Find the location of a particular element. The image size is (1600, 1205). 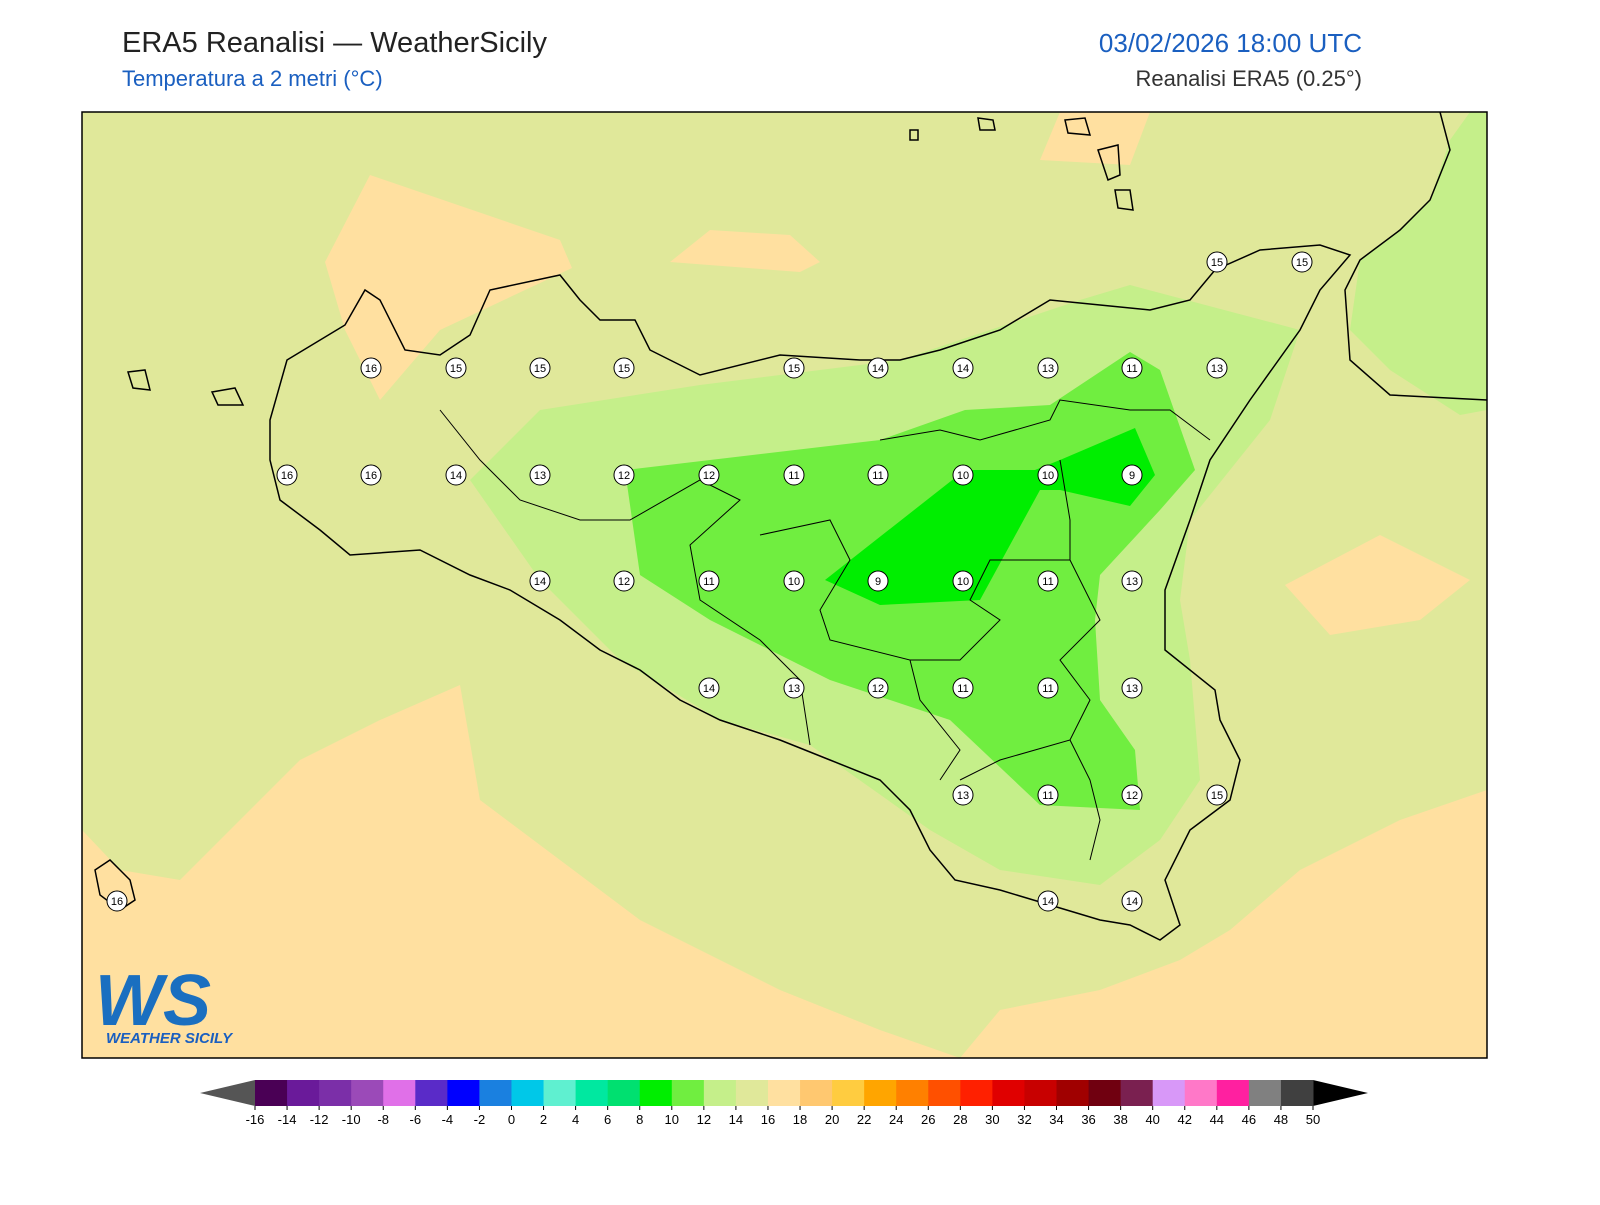

source: Reanalisi ERA5 (0.25°) is located at coordinates (1249, 78).